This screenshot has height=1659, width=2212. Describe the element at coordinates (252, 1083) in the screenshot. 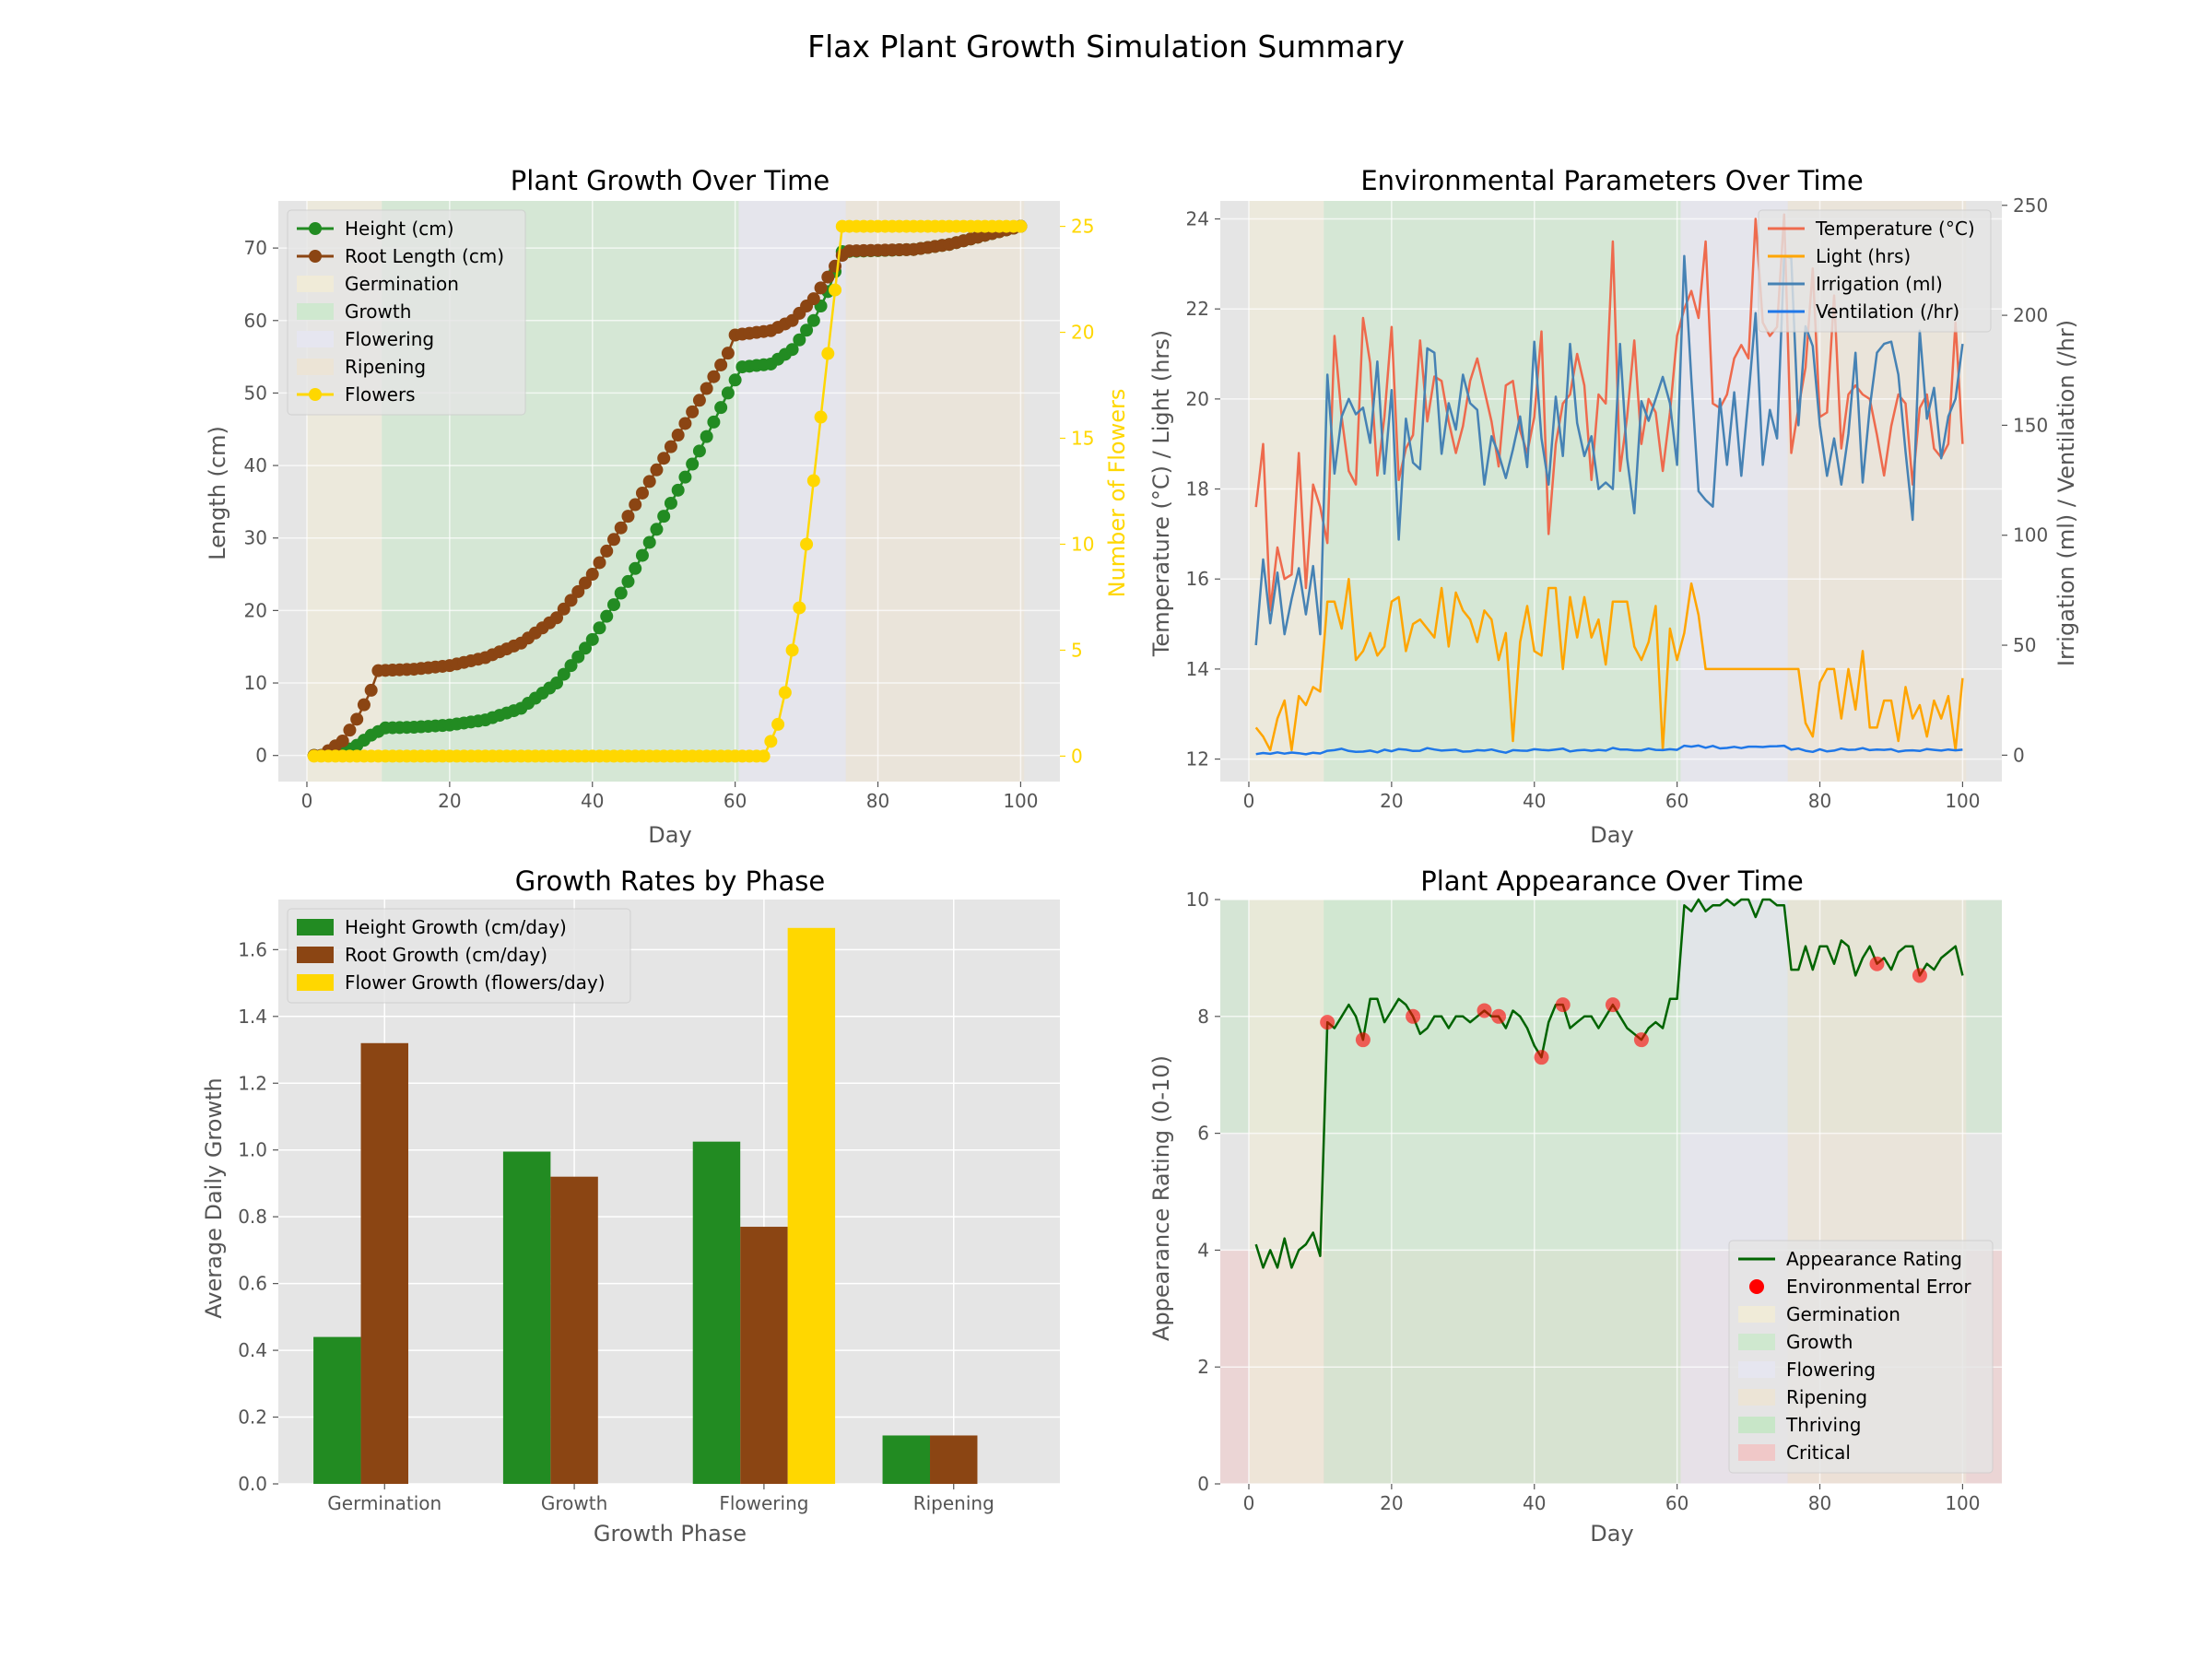

I see `growth-rates-ytick-label: 1.2` at that location.